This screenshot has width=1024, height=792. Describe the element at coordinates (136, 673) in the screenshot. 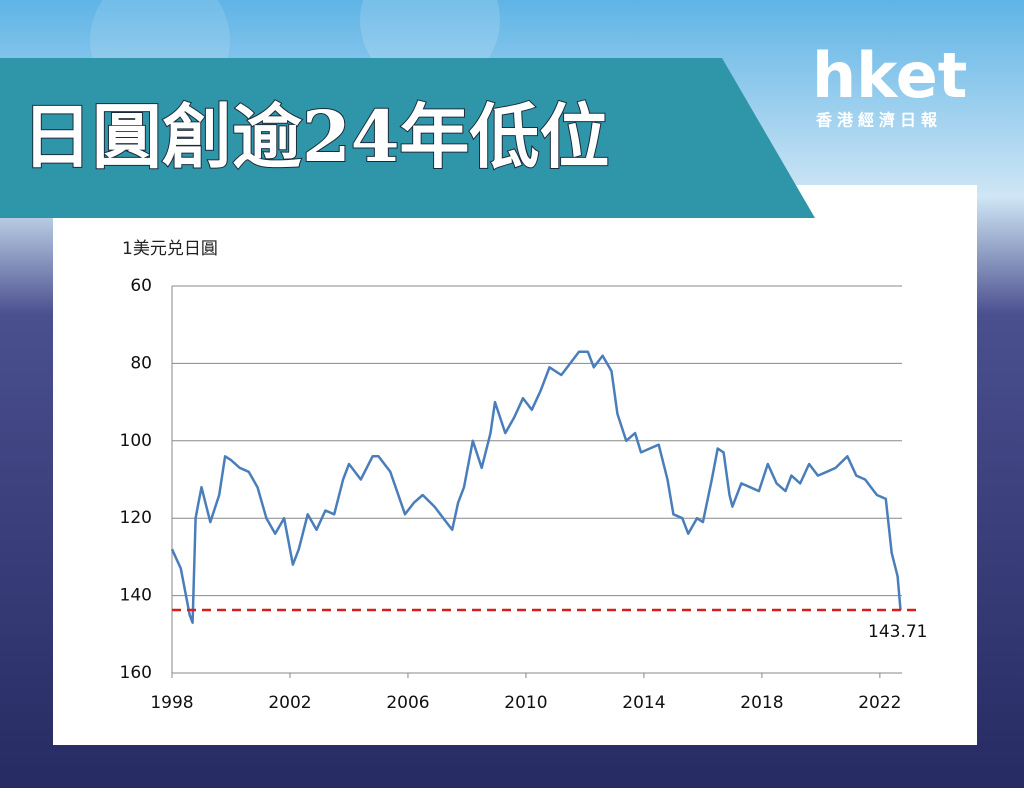

I see `y-tick-label: 160` at that location.